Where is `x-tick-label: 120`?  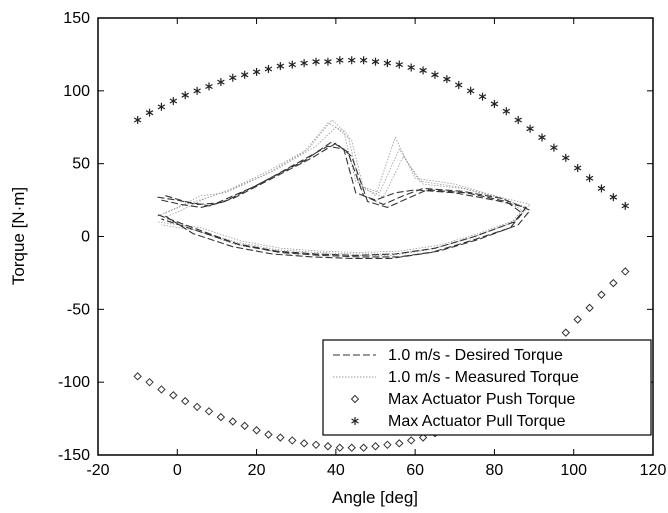
x-tick-label: 120 is located at coordinates (653, 470).